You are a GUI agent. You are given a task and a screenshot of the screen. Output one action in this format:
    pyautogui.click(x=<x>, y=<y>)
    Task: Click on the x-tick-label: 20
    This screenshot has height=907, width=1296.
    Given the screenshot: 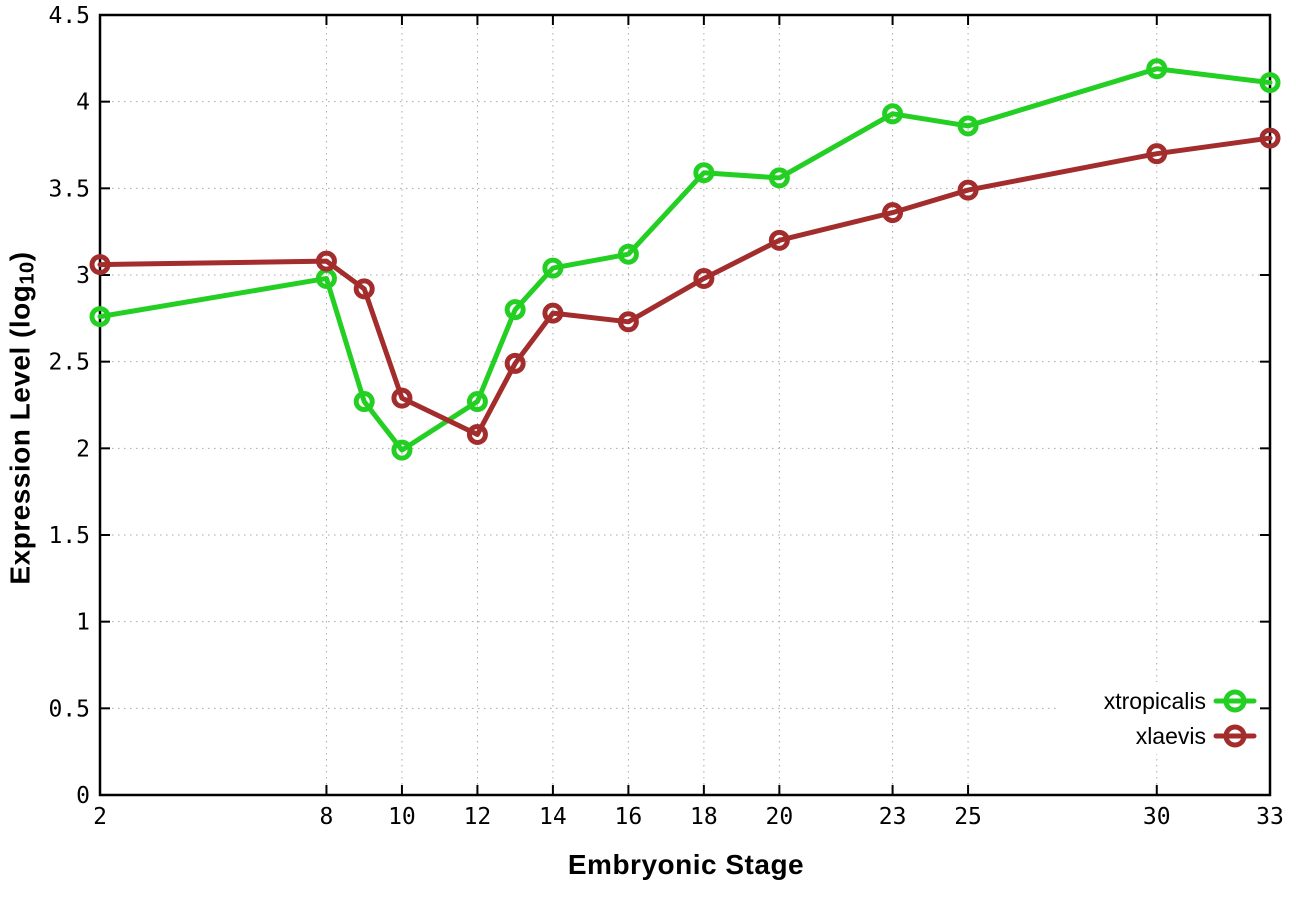 What is the action you would take?
    pyautogui.click(x=780, y=817)
    